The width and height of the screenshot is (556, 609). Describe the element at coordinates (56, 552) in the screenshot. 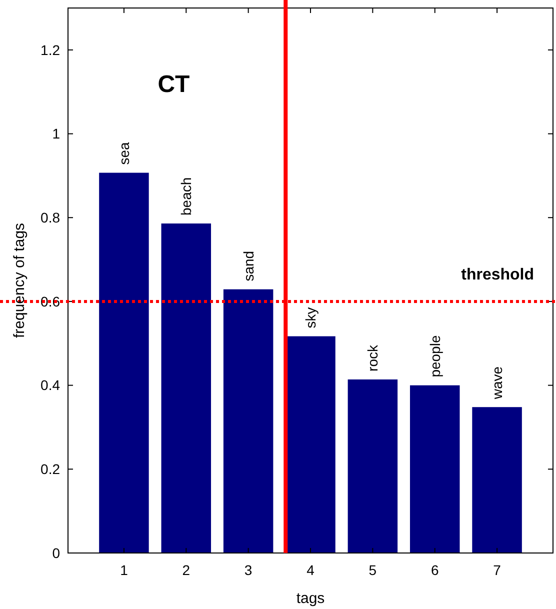

I see `y-tick-label: 0` at that location.